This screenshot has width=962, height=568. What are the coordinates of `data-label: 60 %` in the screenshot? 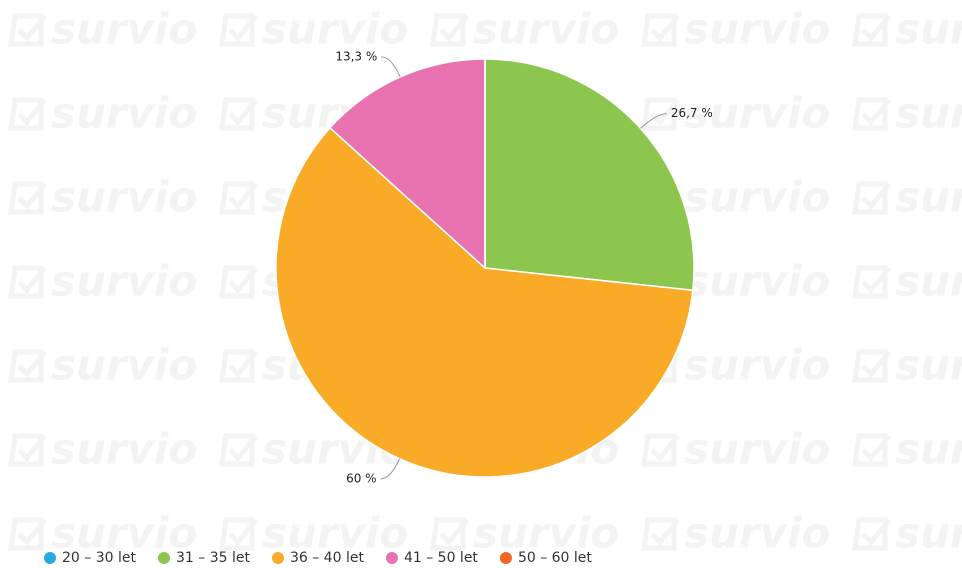 It's located at (361, 478).